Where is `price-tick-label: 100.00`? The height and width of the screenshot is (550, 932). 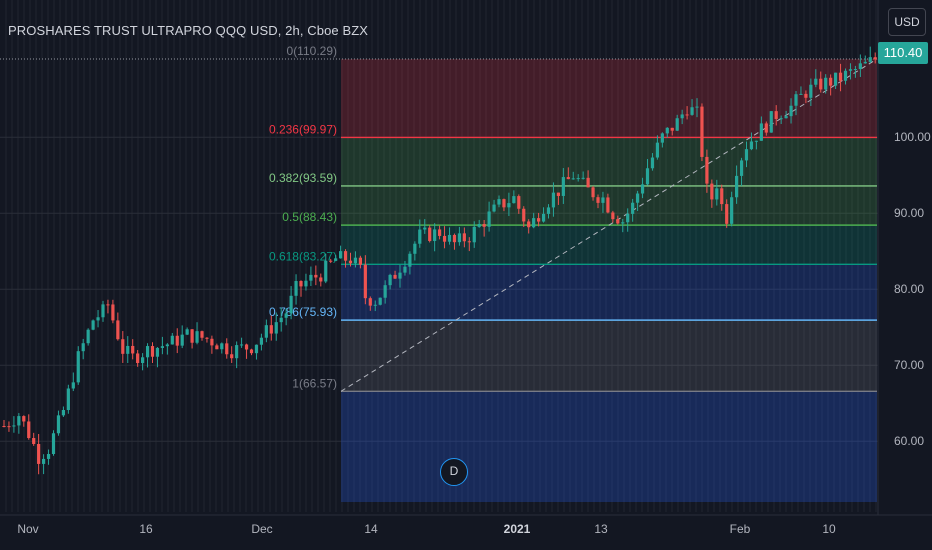 price-tick-label: 100.00 is located at coordinates (912, 137).